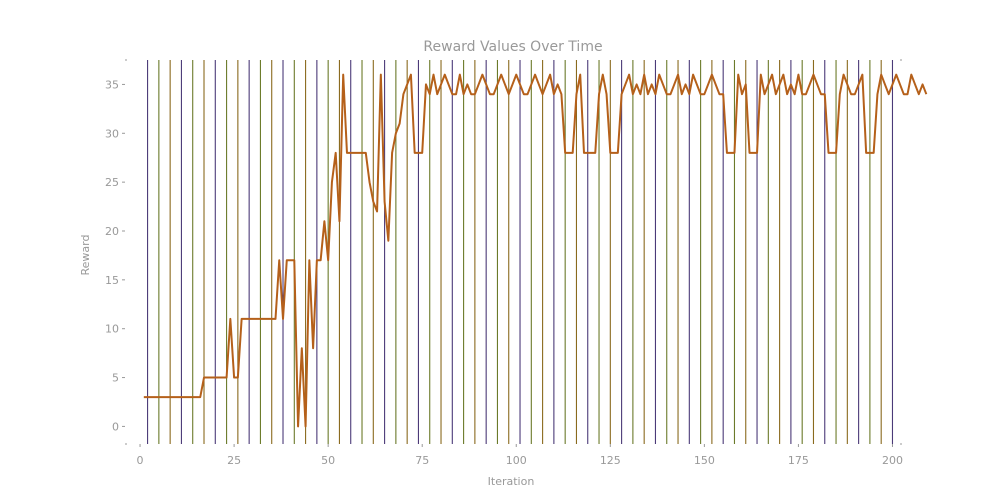 The width and height of the screenshot is (1000, 500). Describe the element at coordinates (115, 378) in the screenshot. I see `y-tick-label: 5` at that location.